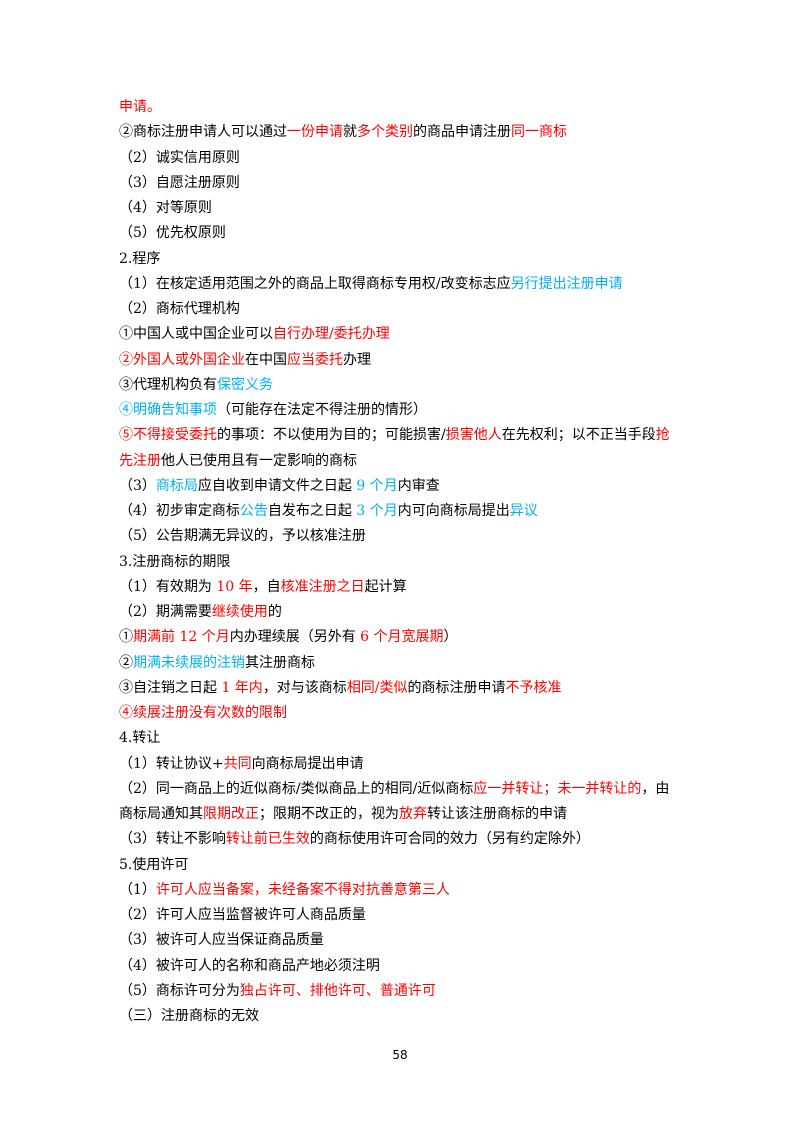  I want to click on text-run: （三）注册商标的无效, so click(189, 1016).